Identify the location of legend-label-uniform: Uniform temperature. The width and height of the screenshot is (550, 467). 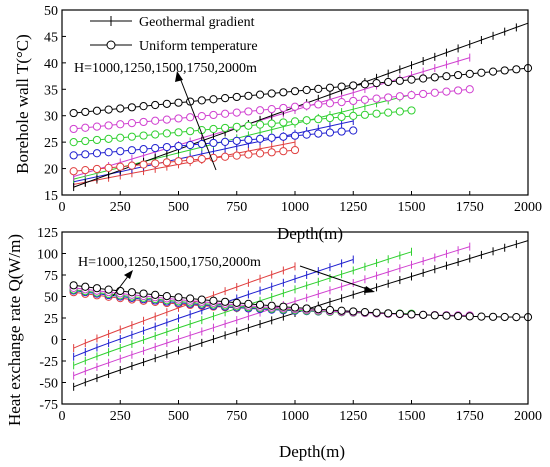
(198, 46).